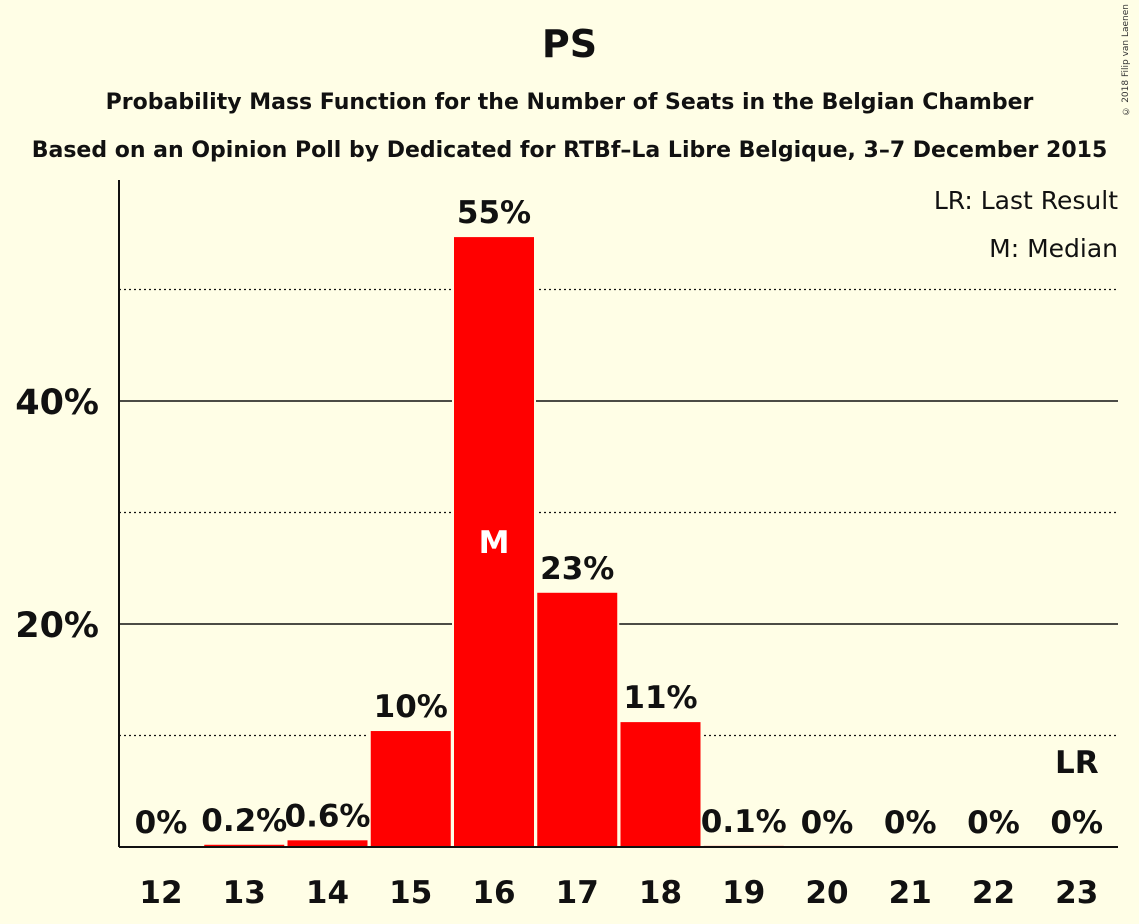 This screenshot has width=1139, height=924. I want to click on x-tick-label-18: 18, so click(660, 893).